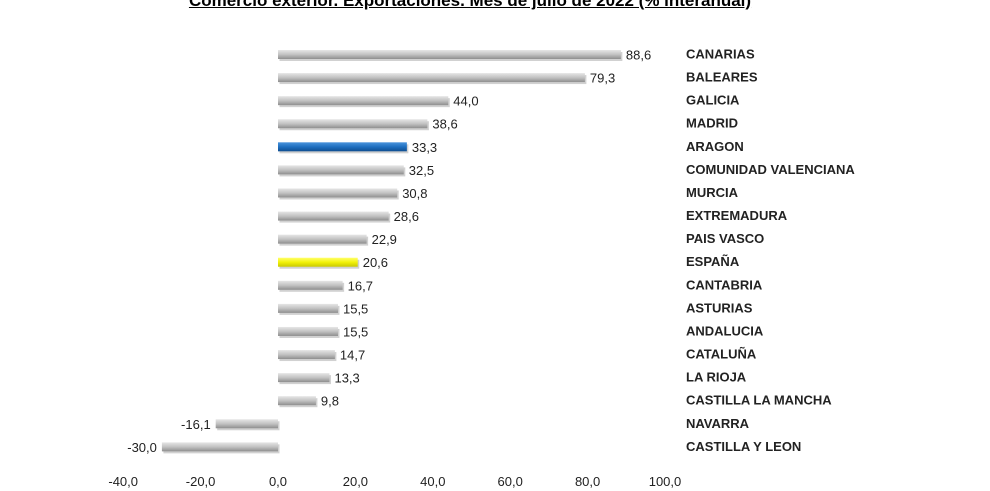  I want to click on bar-baleares, so click(431, 78).